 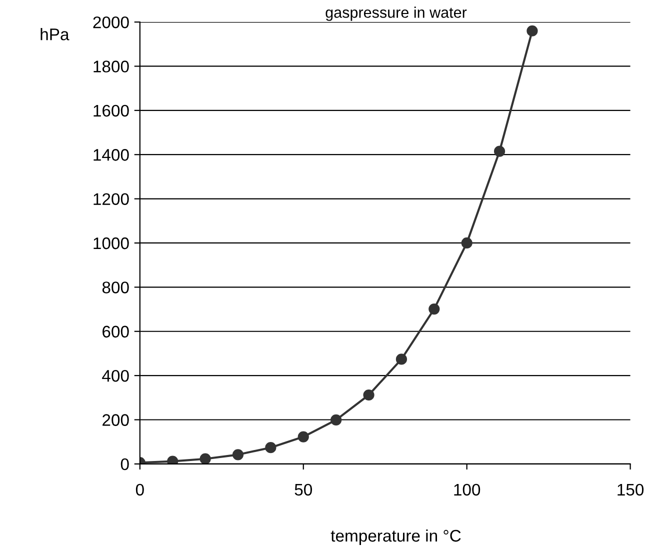 What do you see at coordinates (111, 110) in the screenshot?
I see `y-tick-label: 1600` at bounding box center [111, 110].